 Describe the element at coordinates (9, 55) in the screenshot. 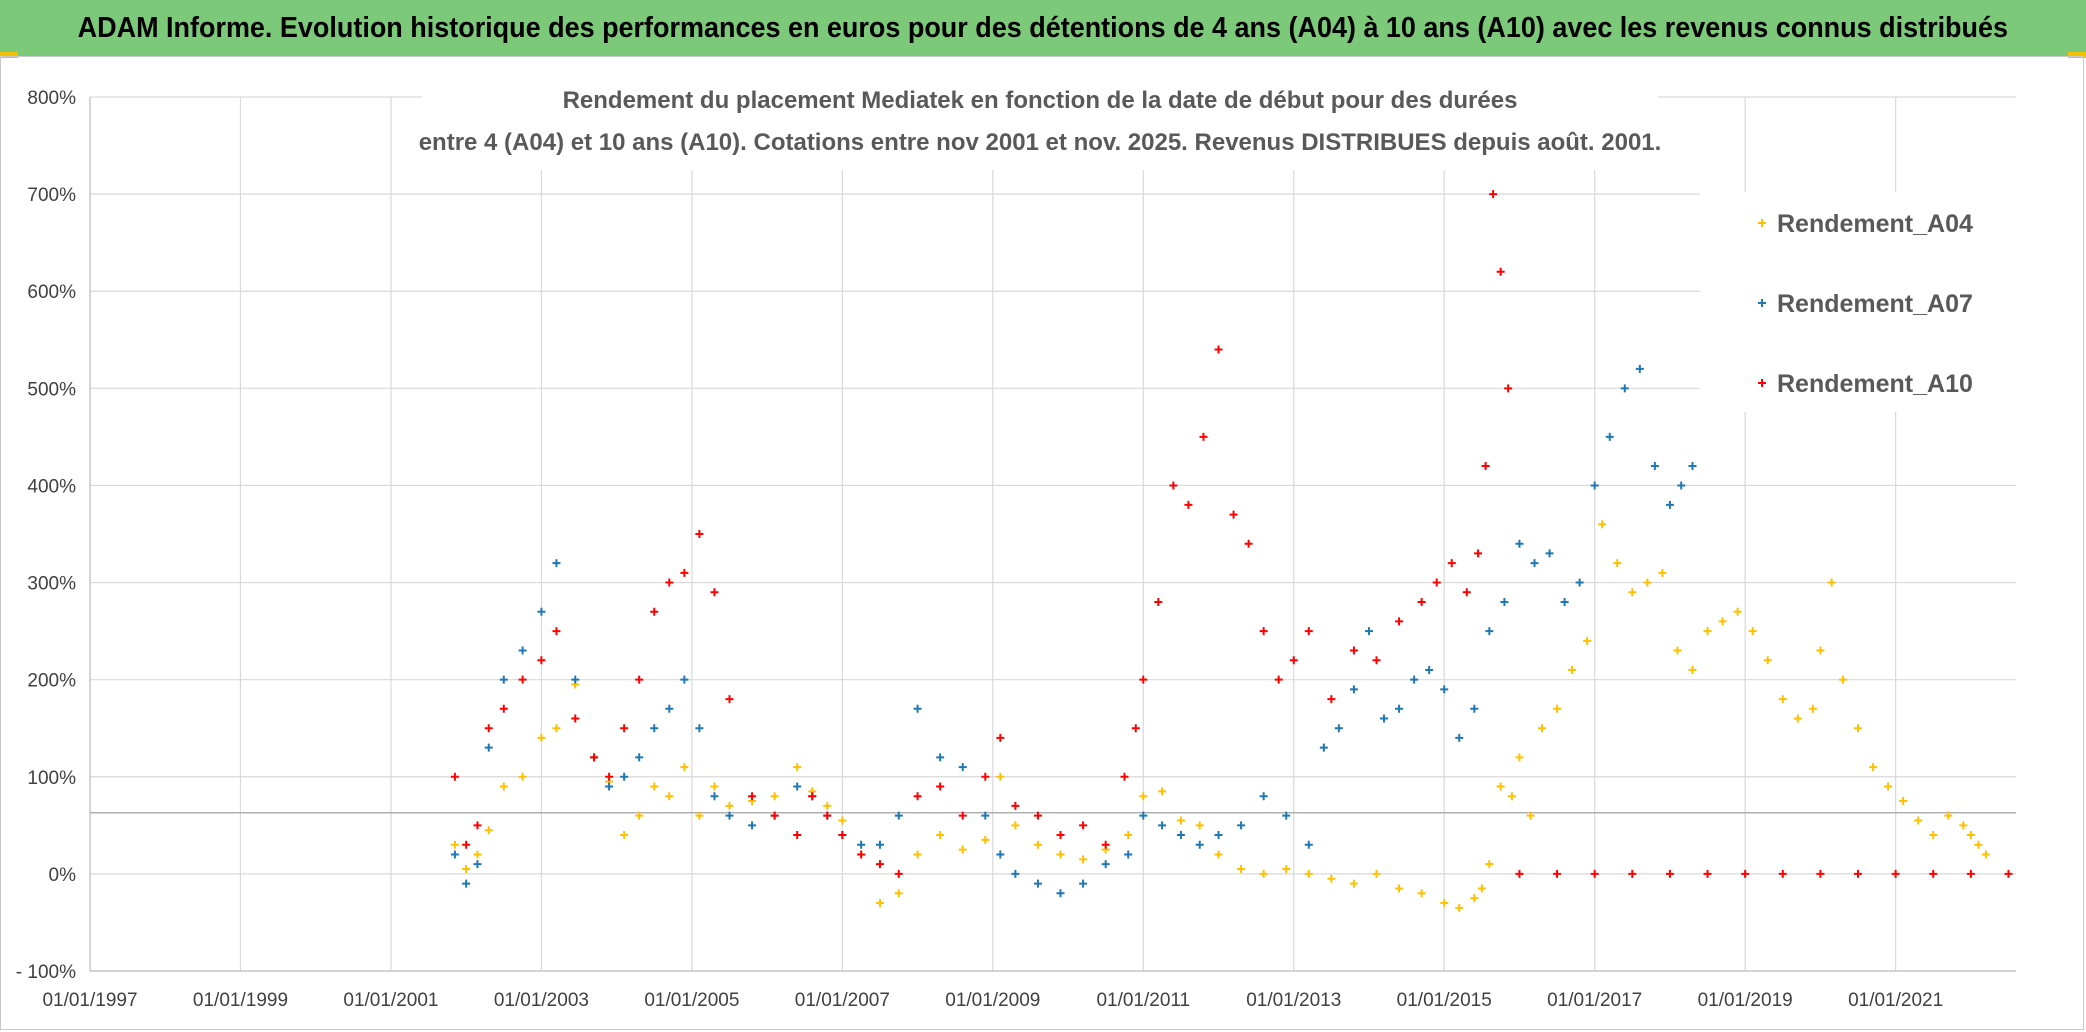

I see `banner-corner-left` at that location.